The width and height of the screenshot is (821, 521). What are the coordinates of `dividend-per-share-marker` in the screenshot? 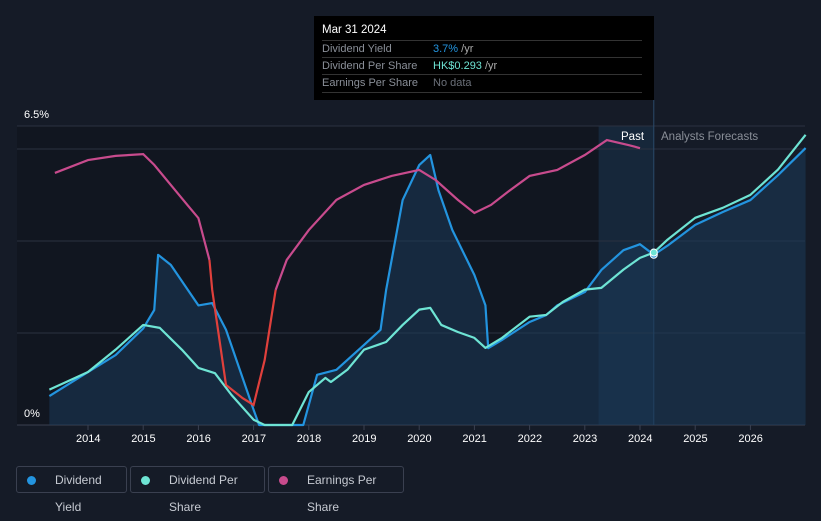 It's located at (653, 252).